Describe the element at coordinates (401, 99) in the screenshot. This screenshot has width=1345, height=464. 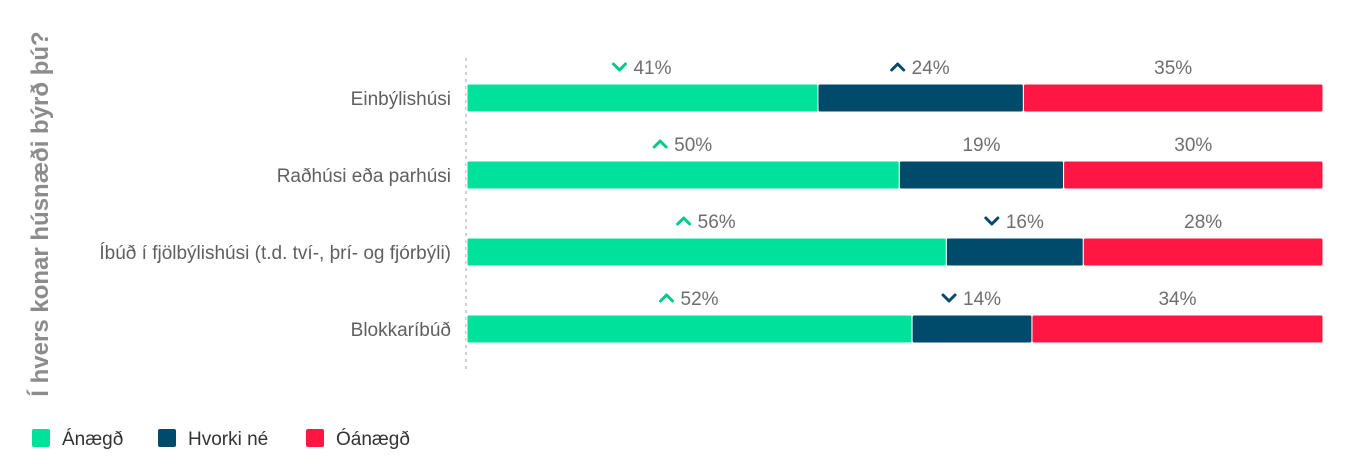
I see `category-label: Einbýlishúsi` at that location.